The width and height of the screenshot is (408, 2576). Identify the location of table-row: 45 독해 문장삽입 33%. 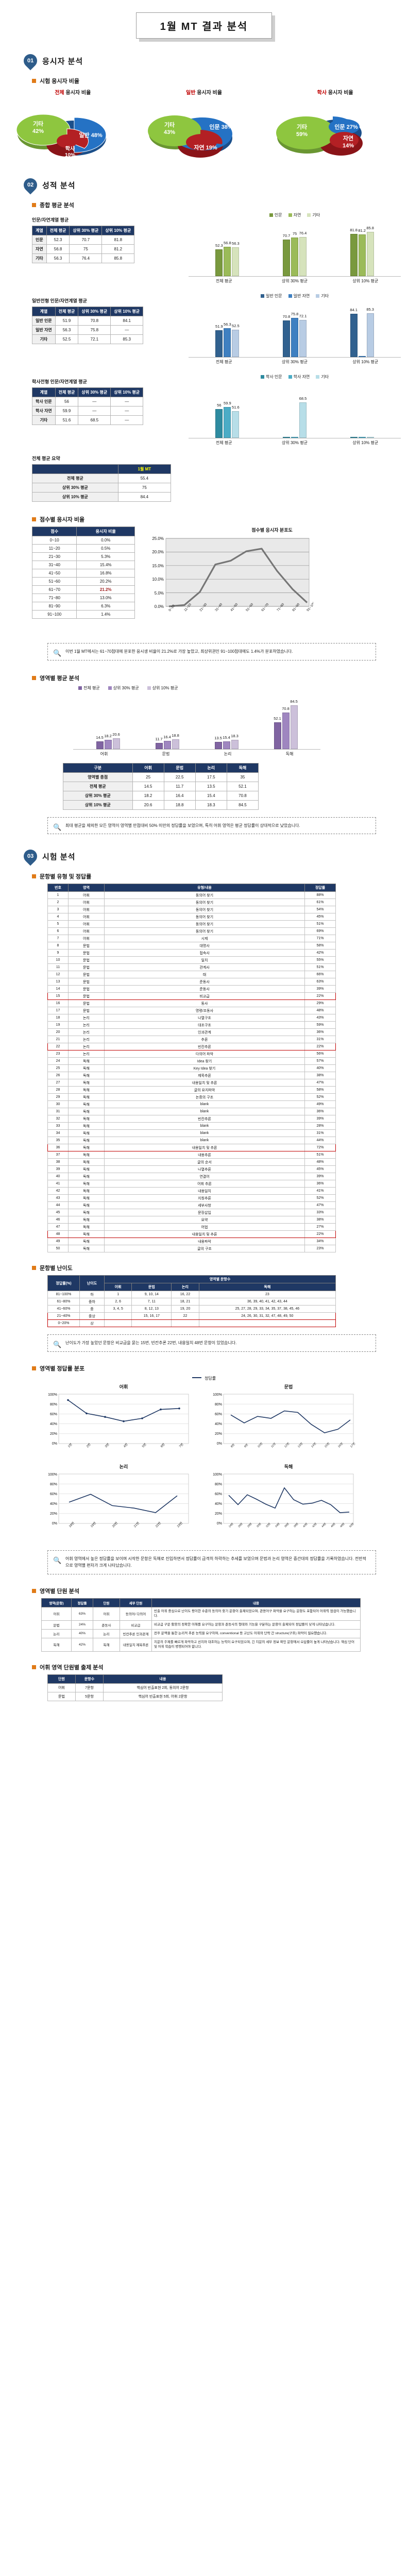
(191, 1213).